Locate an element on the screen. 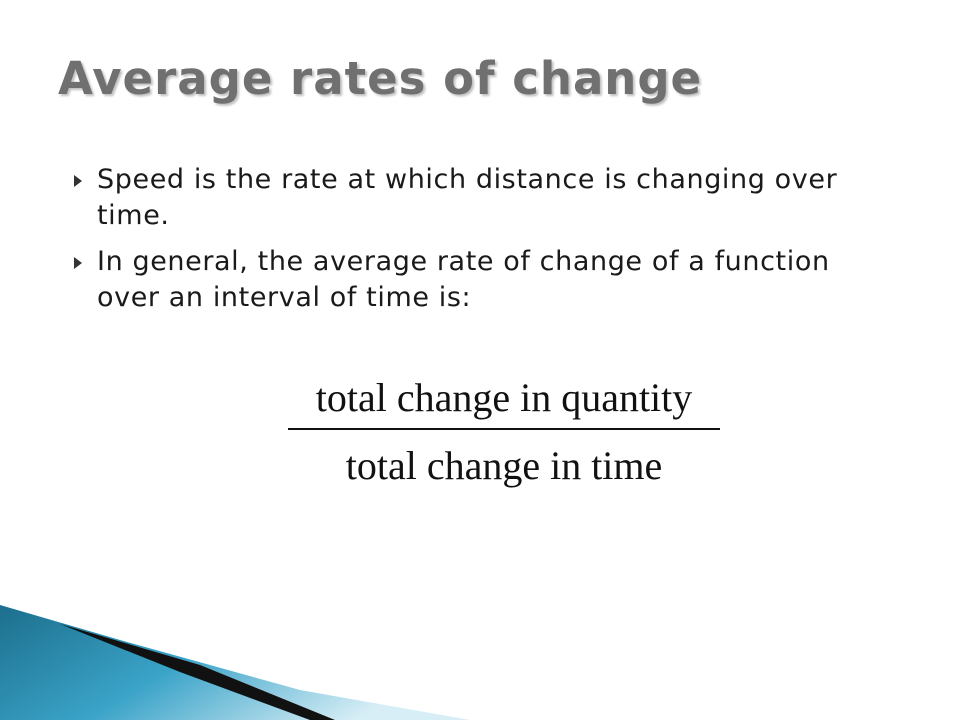  numerator: total change in quantity is located at coordinates (504, 397).